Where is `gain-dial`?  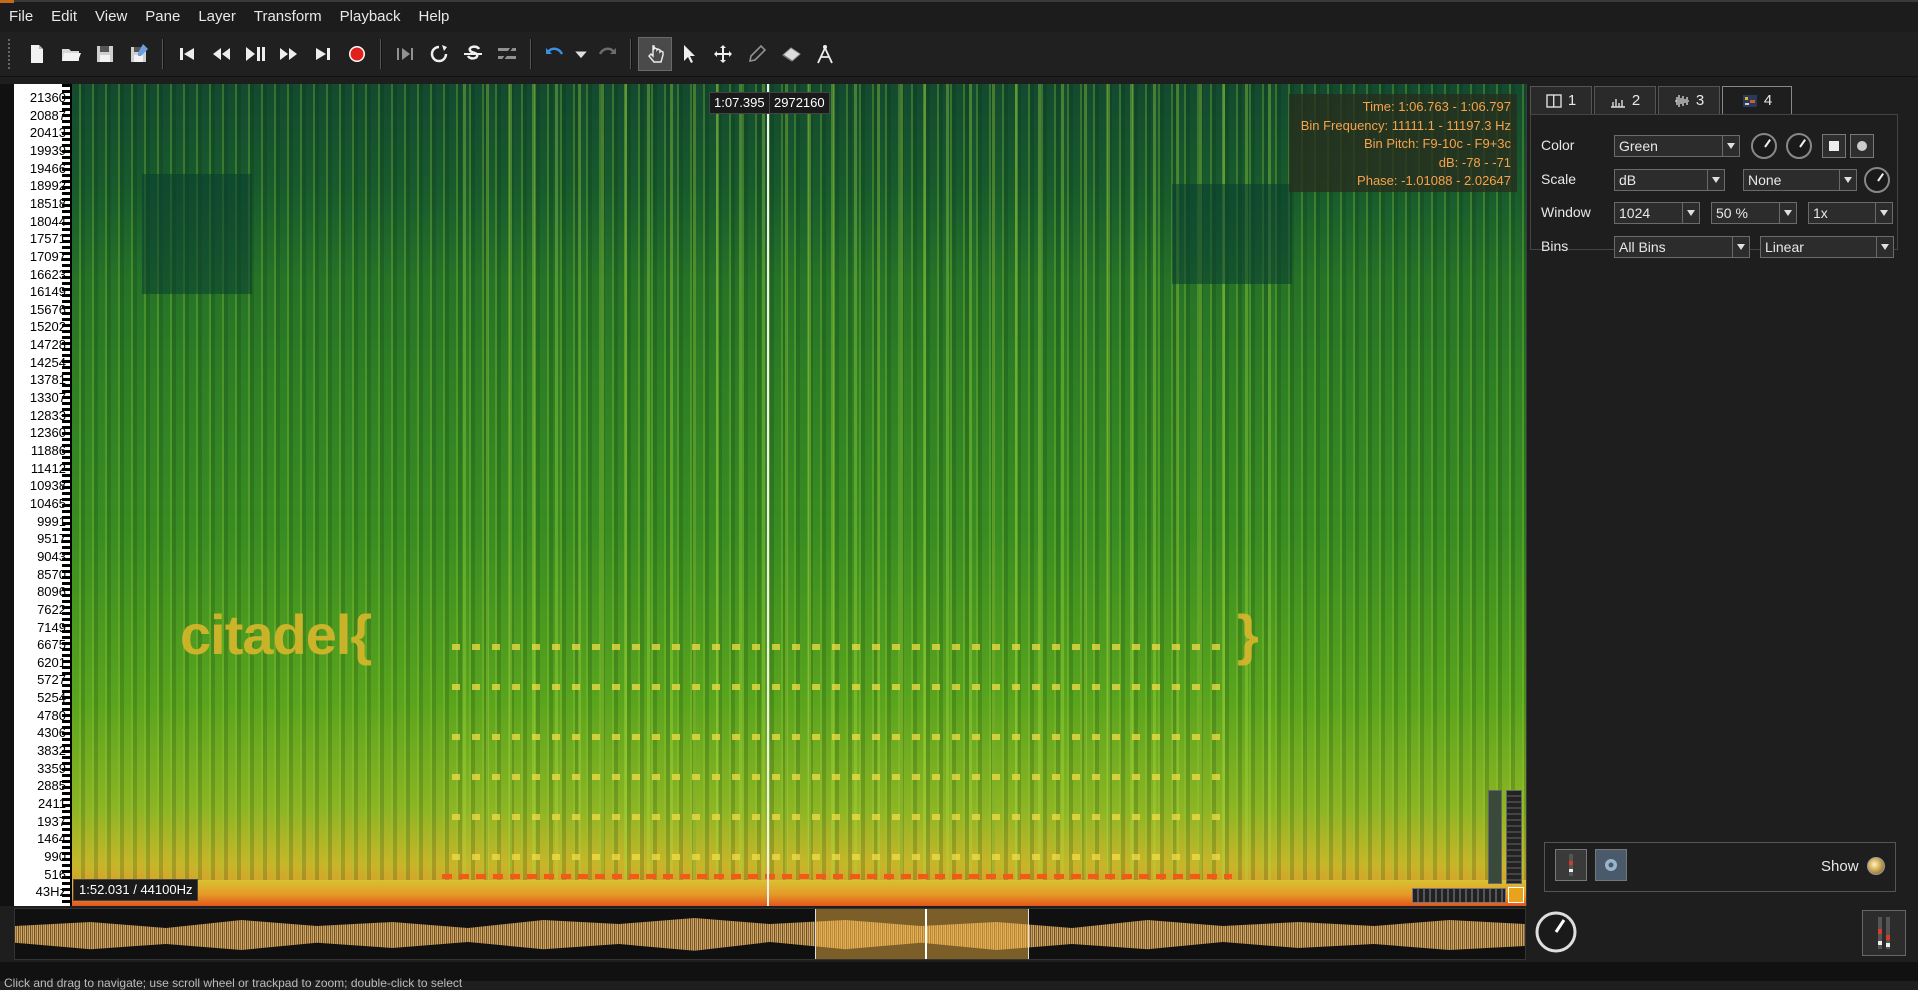 gain-dial is located at coordinates (1877, 180).